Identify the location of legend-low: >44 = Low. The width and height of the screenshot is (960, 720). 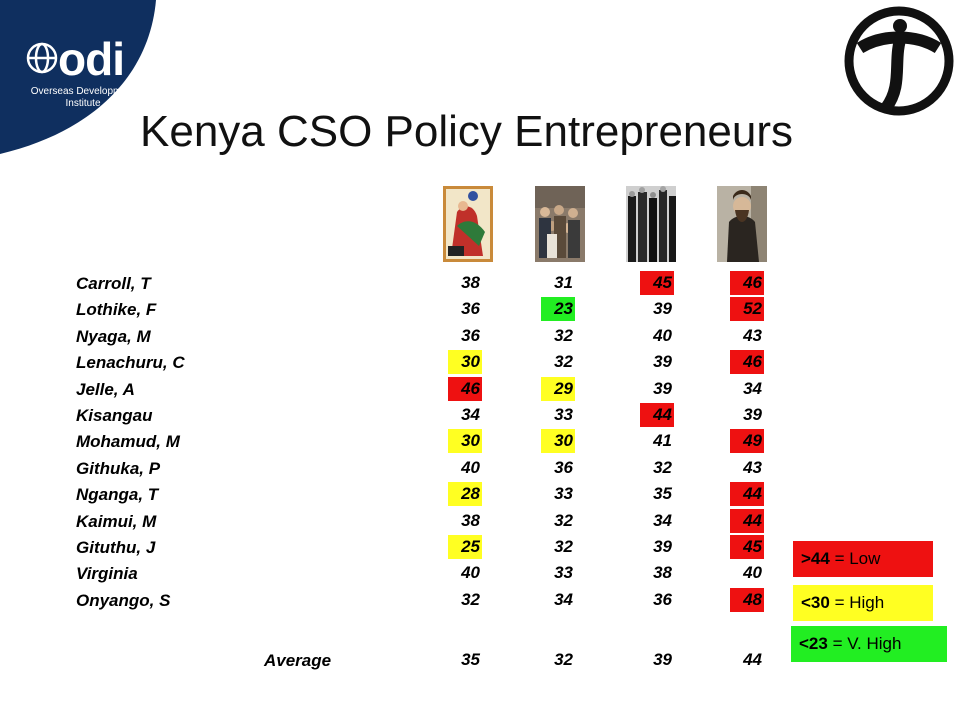
(863, 559).